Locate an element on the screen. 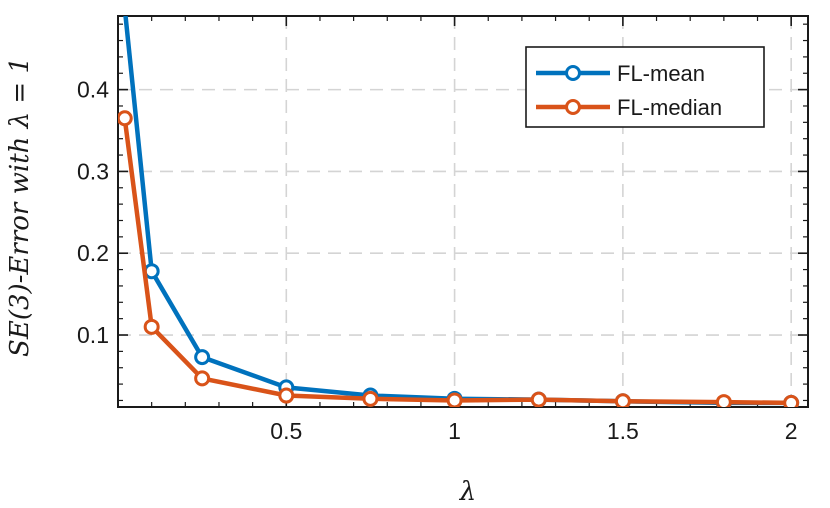  x-tick-label: 1 is located at coordinates (454, 431).